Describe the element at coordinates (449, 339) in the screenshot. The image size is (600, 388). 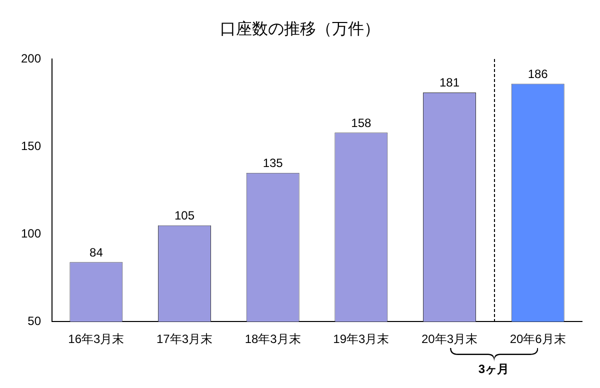
I see `x-tick-label: 20年3月末` at that location.